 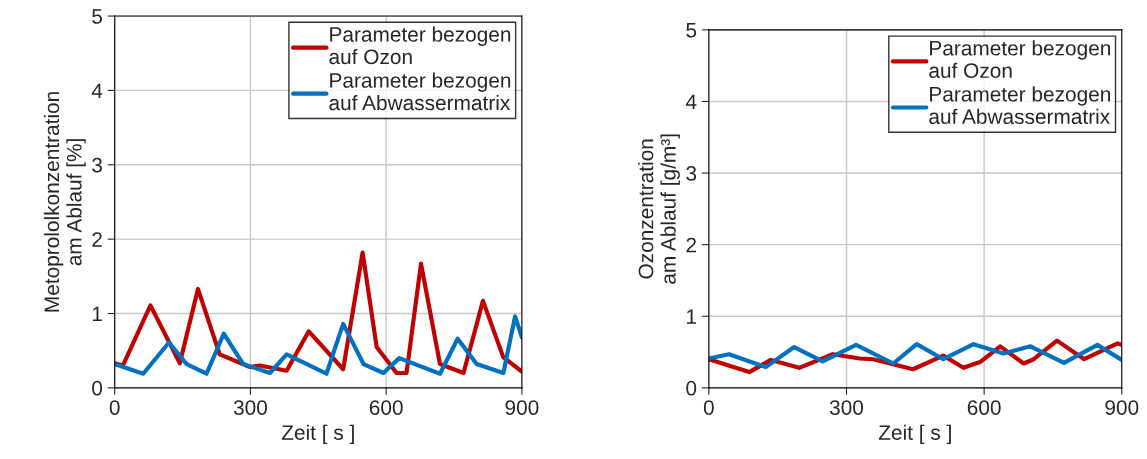 I want to click on y-axis-title: Ozonzentration am Ablauf [g/m³], so click(x=659, y=209).